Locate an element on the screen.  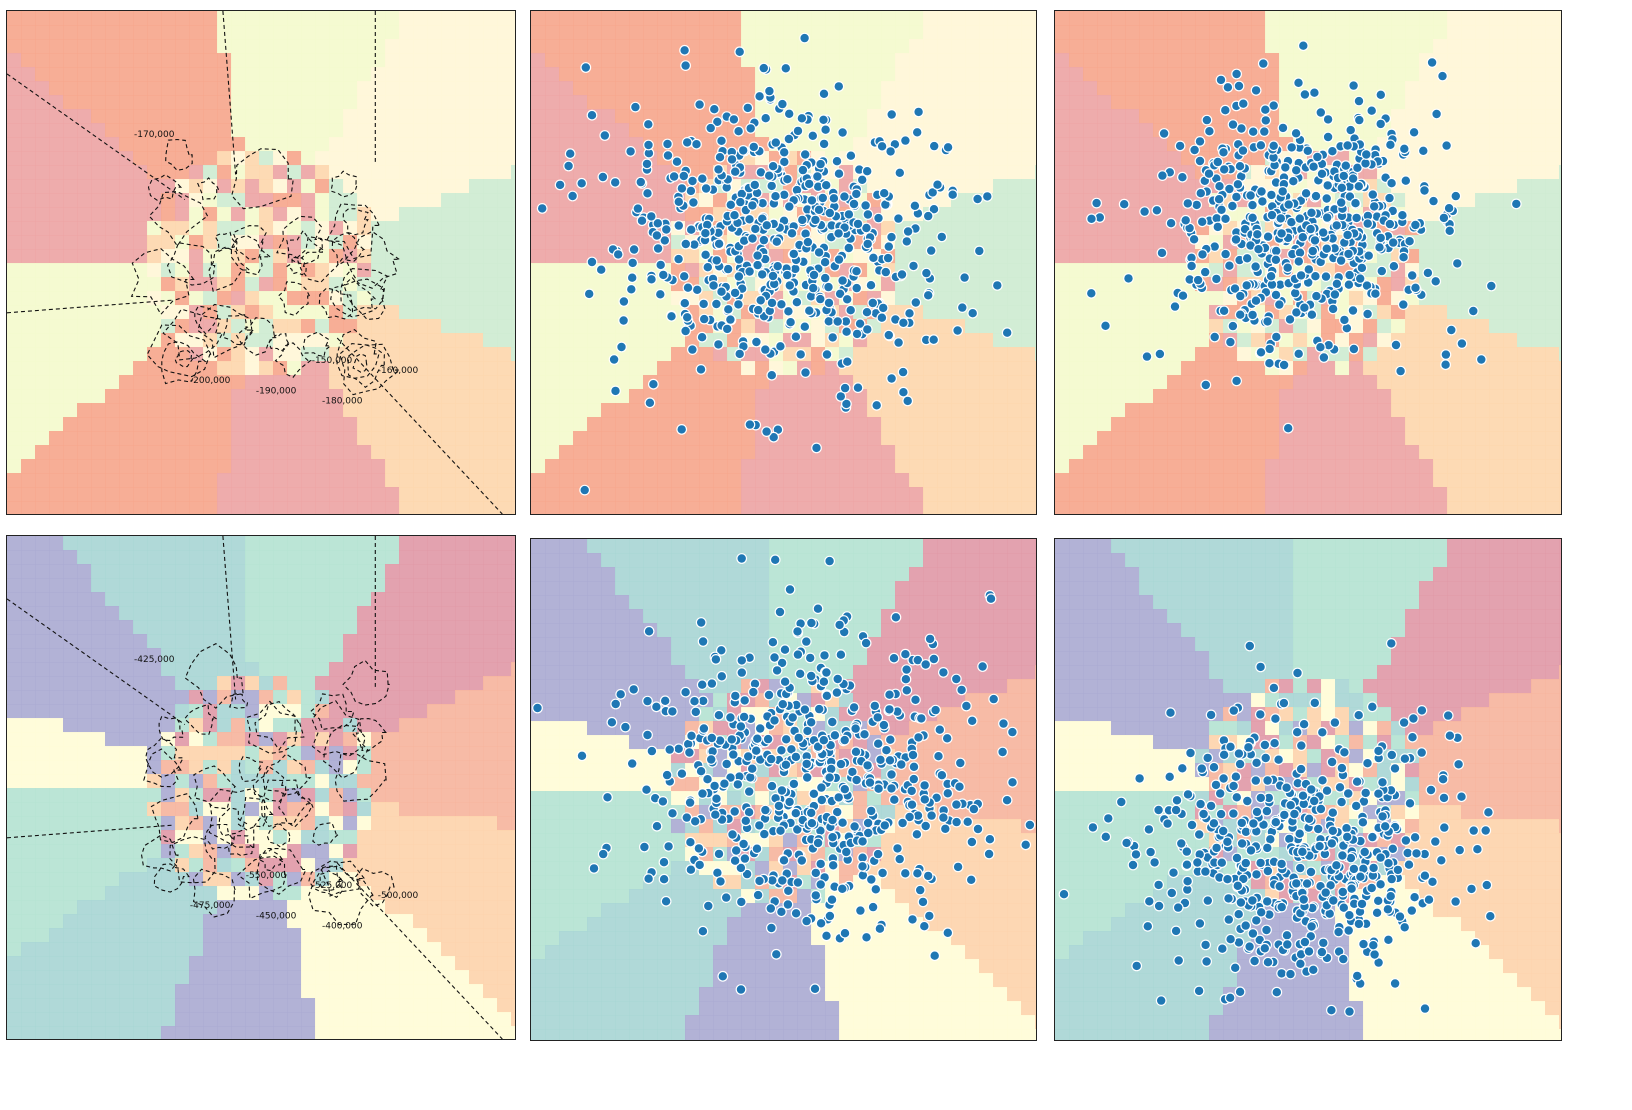
contour-lines is located at coordinates (255, 787).